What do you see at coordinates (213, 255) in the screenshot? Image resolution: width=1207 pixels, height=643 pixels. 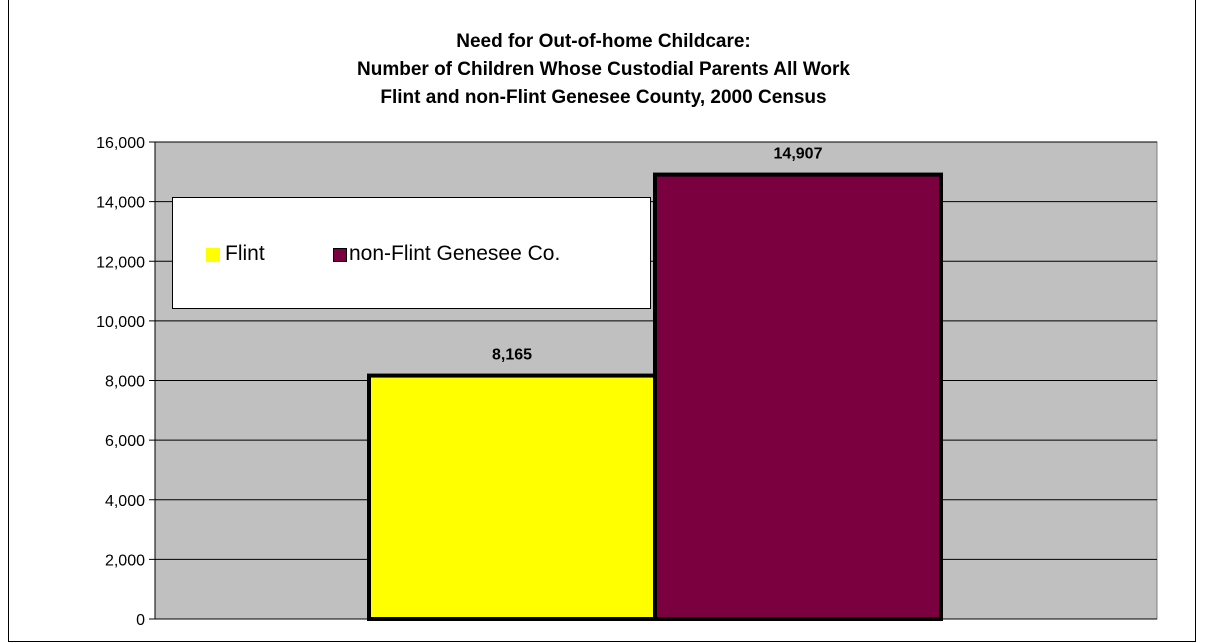 I see `legend-swatch-flint` at bounding box center [213, 255].